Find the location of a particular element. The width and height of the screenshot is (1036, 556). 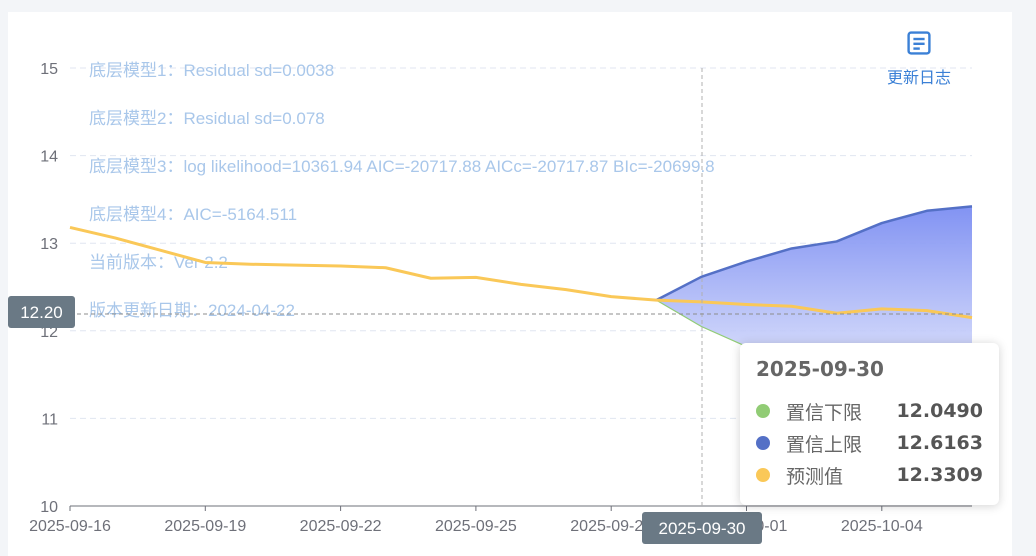

y-tick-label: 15 is located at coordinates (49, 69).